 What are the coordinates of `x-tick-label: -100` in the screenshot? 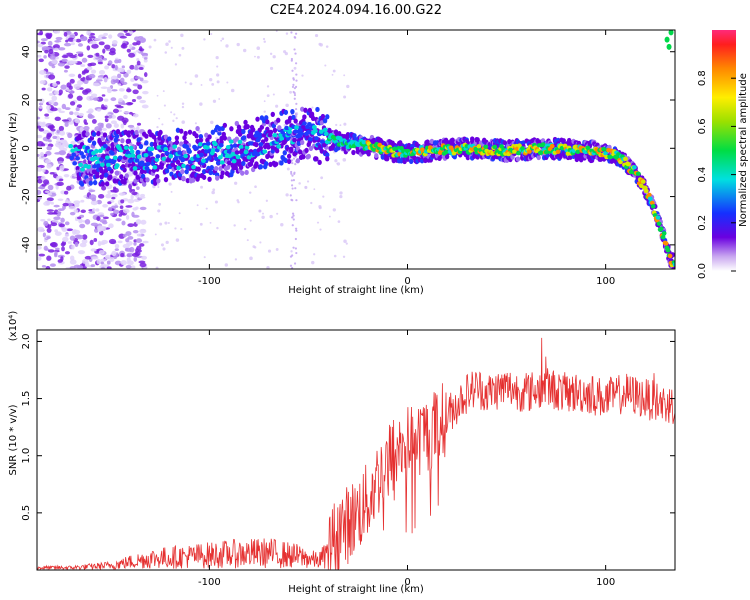 It's located at (209, 281).